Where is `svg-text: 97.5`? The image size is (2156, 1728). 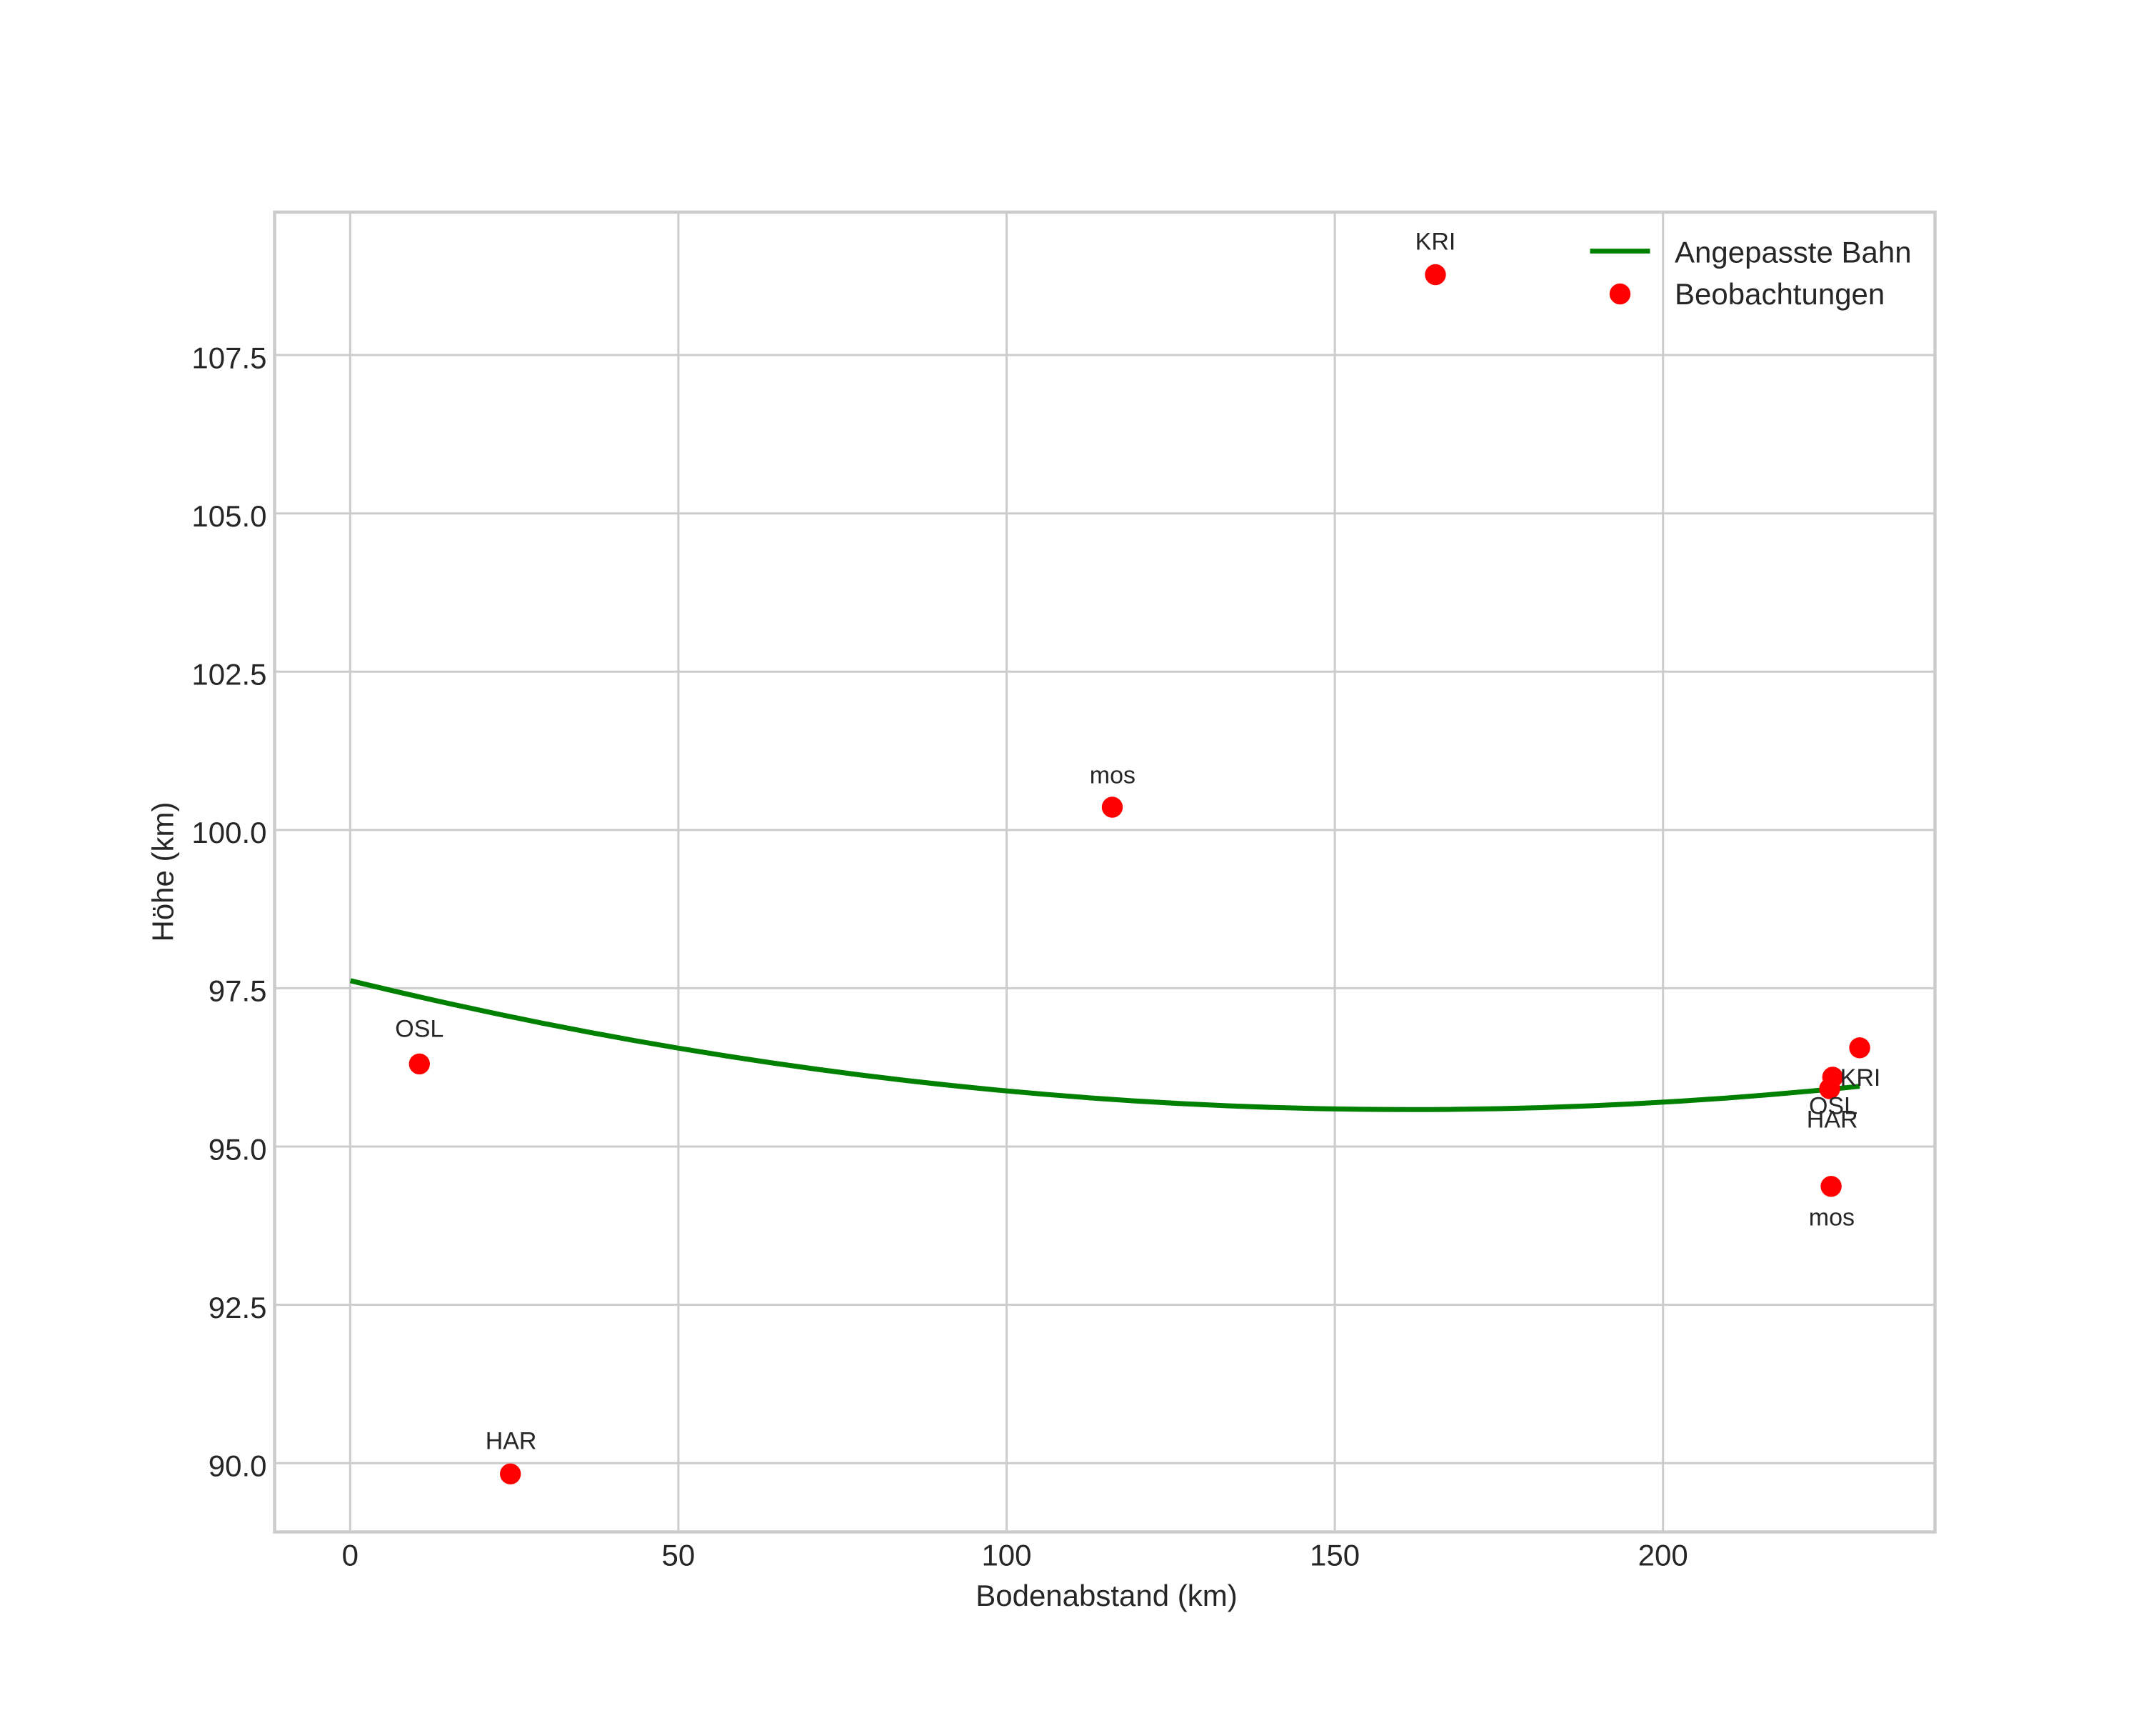
svg-text: 97.5 is located at coordinates (238, 991).